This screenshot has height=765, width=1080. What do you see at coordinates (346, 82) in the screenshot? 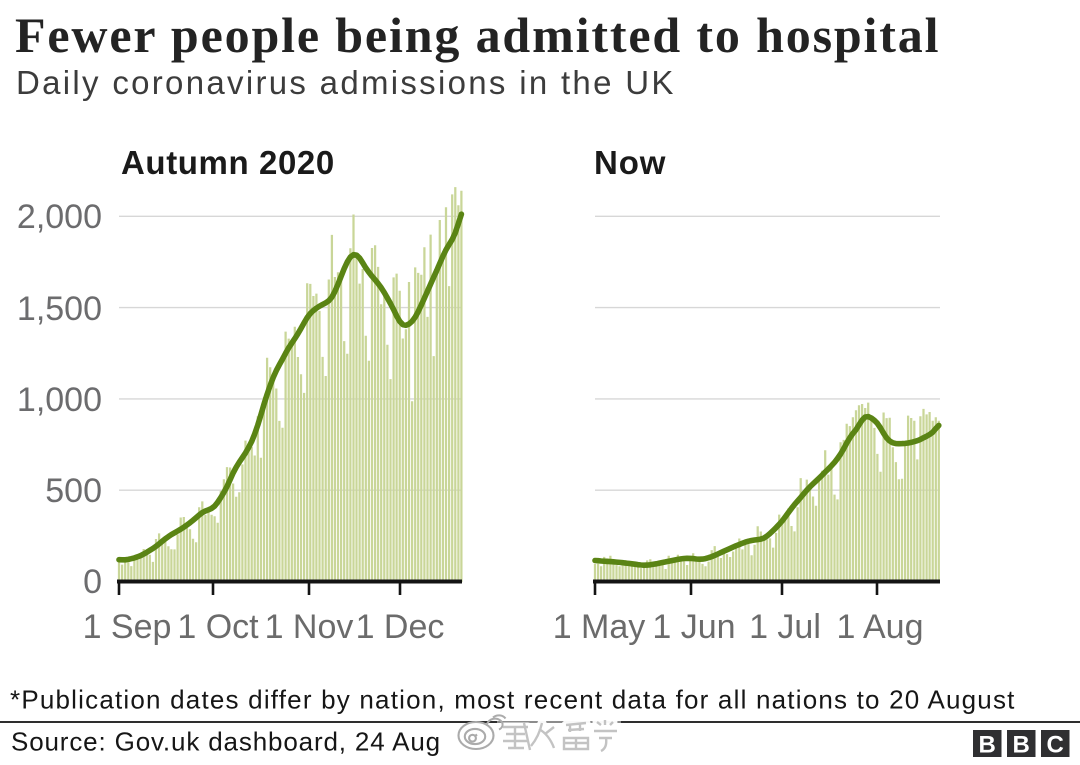
I see `svg-text:Daily coronavirus admissions i: Daily coronavirus admissions in the UK` at bounding box center [346, 82].